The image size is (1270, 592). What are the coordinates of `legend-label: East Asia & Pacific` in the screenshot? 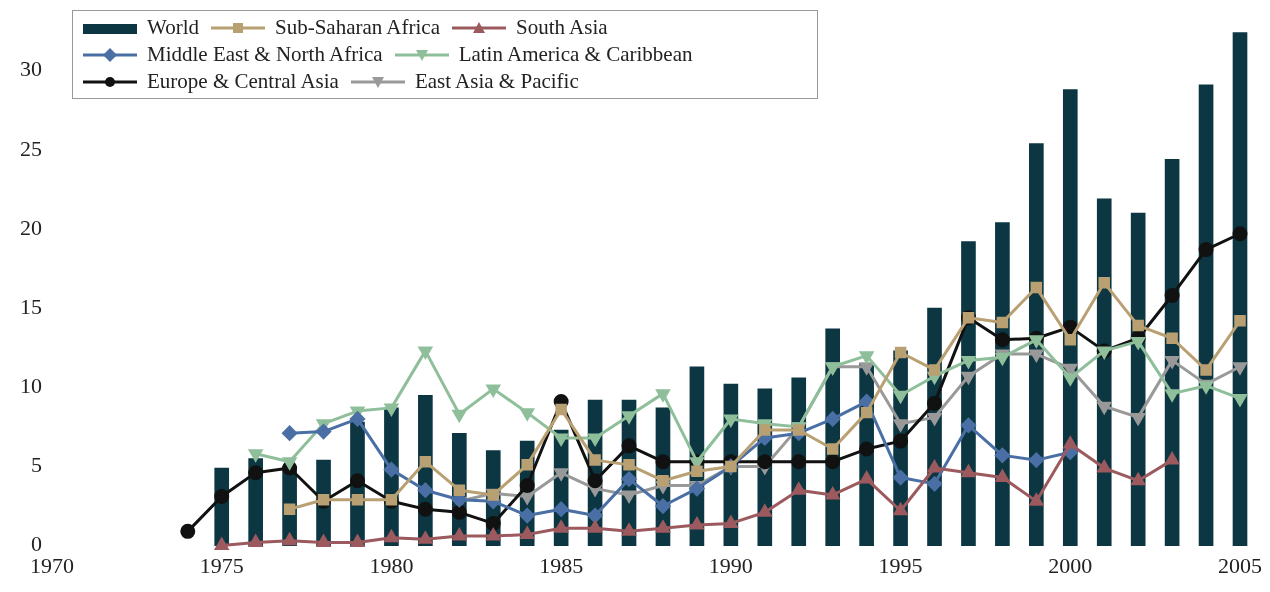 It's located at (496, 81).